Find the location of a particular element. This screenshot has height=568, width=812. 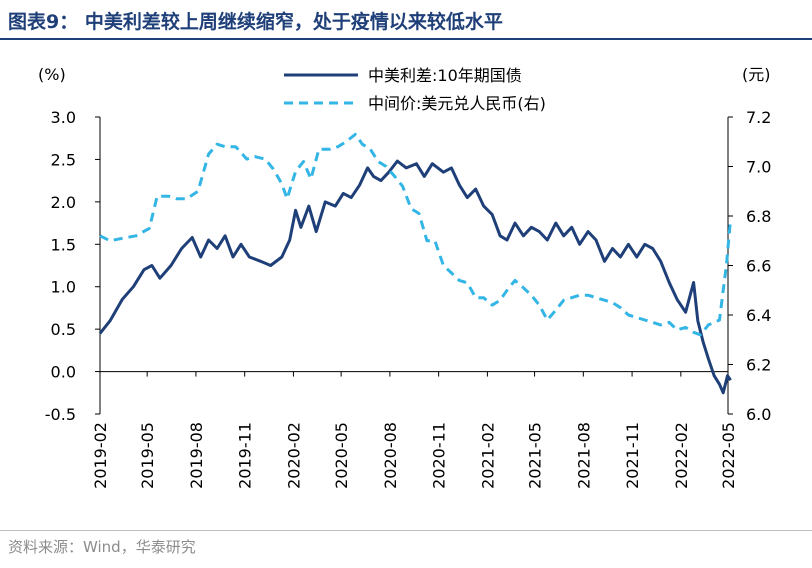

x-axis-tick-label: 2019-11 is located at coordinates (245, 455).